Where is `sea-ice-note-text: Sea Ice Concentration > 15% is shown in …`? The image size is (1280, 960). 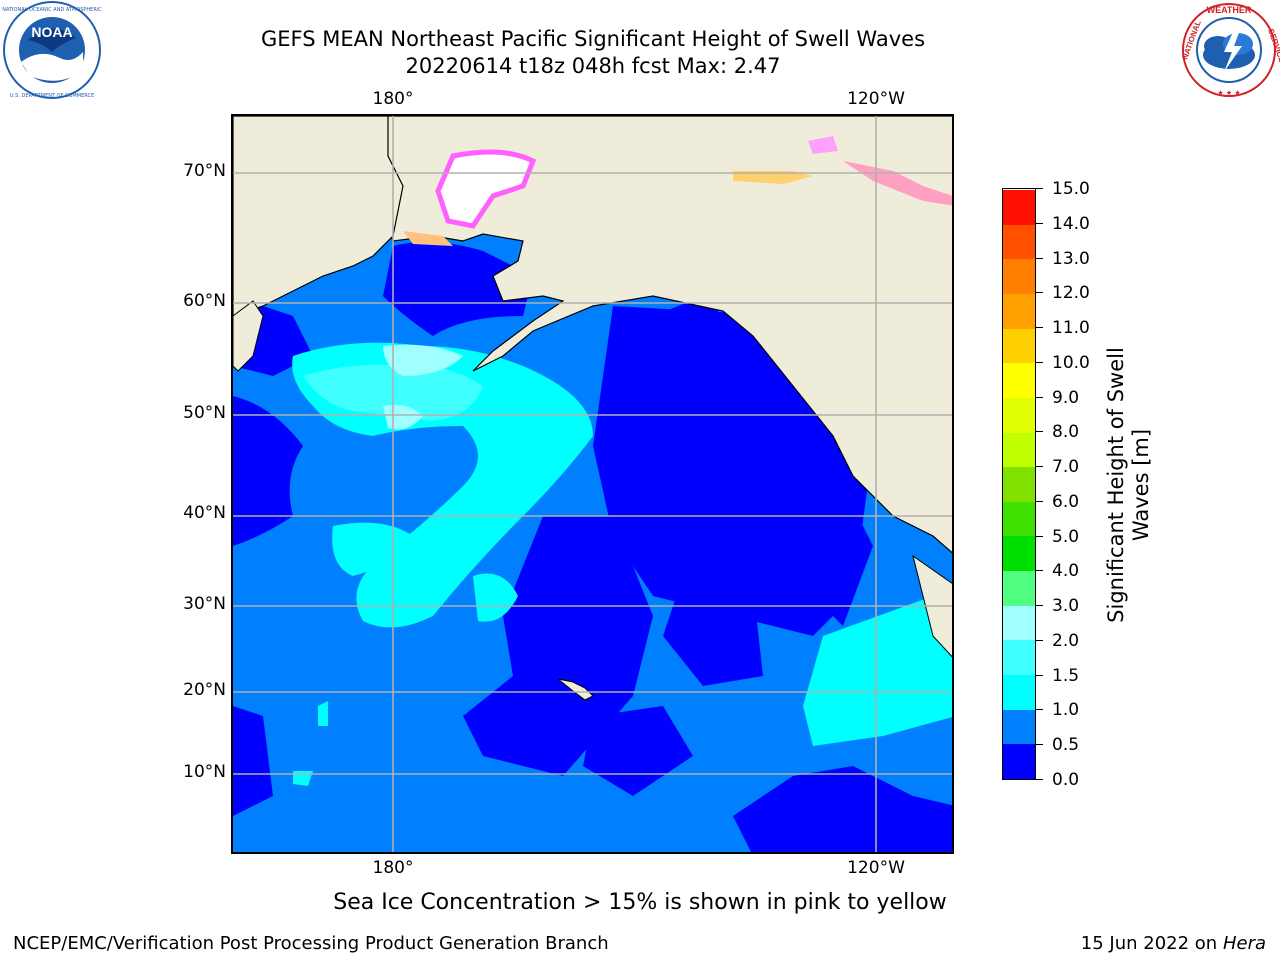
sea-ice-note-text: Sea Ice Concentration > 15% is shown in … is located at coordinates (640, 902).